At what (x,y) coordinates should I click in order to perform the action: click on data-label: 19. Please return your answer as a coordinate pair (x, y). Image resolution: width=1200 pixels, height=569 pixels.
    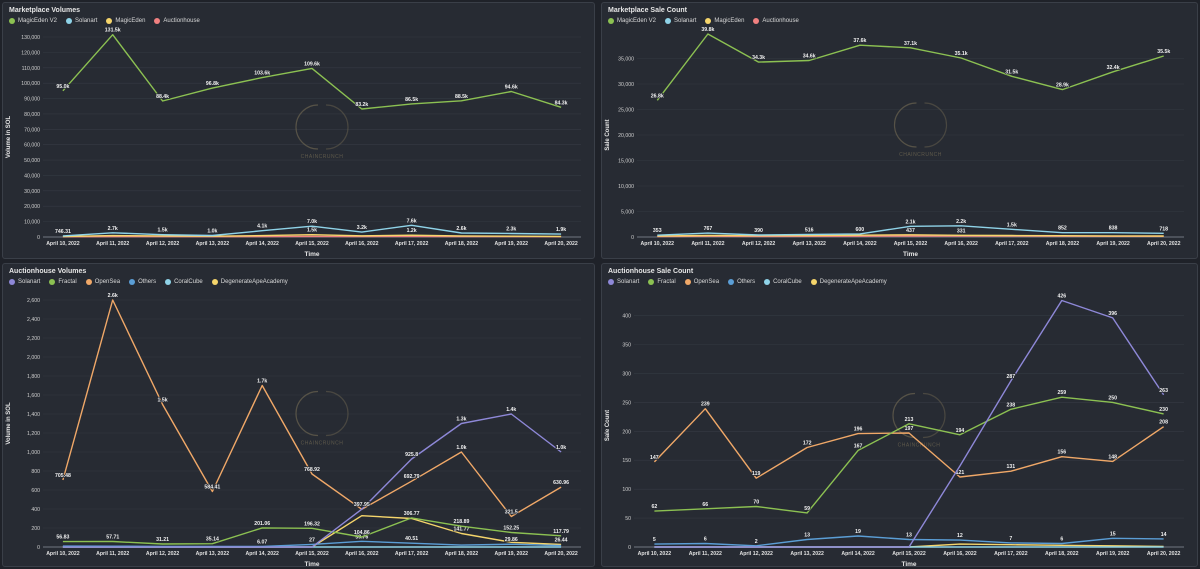
    Looking at the image, I should click on (858, 532).